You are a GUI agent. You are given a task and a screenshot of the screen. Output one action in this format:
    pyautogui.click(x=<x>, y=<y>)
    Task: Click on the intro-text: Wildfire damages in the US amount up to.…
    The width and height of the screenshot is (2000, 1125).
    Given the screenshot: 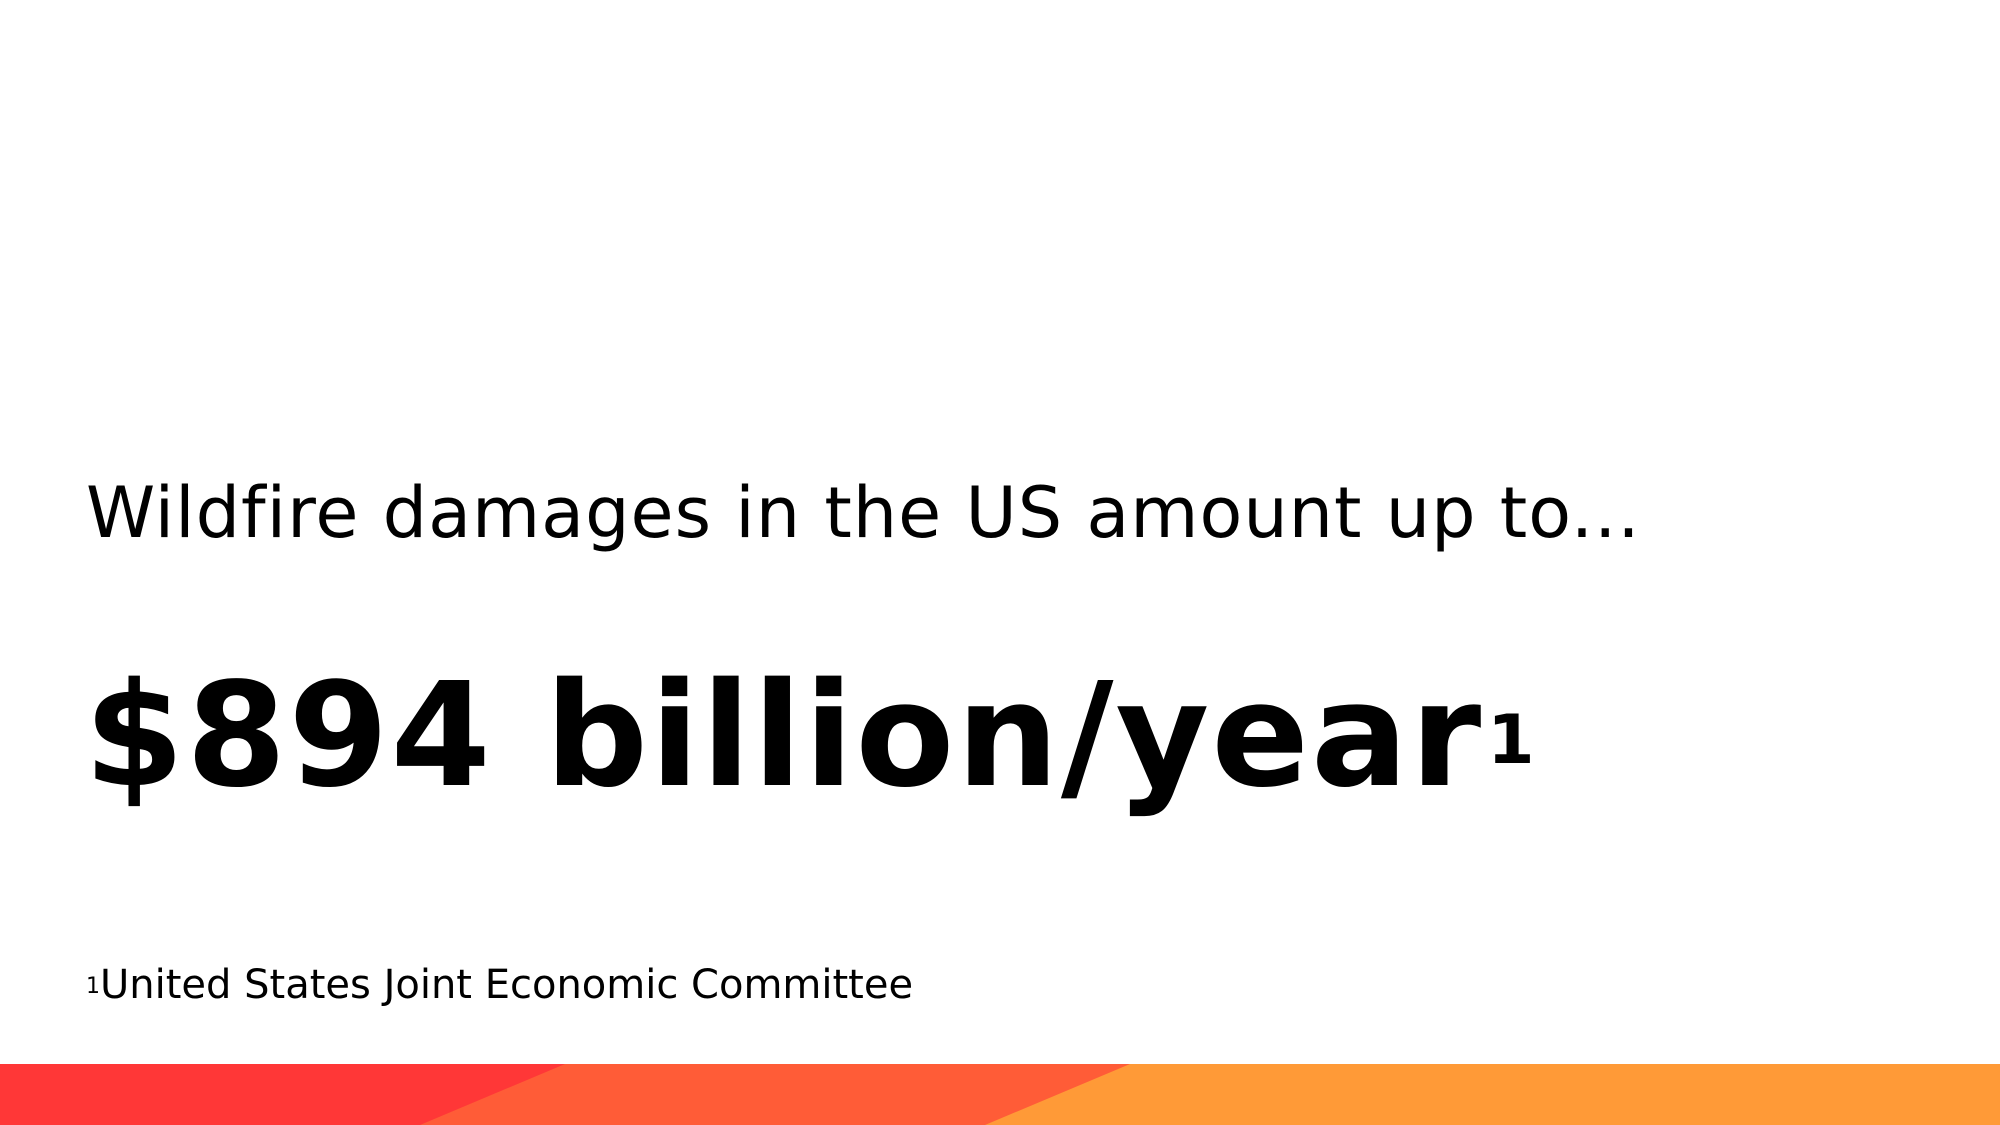 What is the action you would take?
    pyautogui.click(x=863, y=513)
    